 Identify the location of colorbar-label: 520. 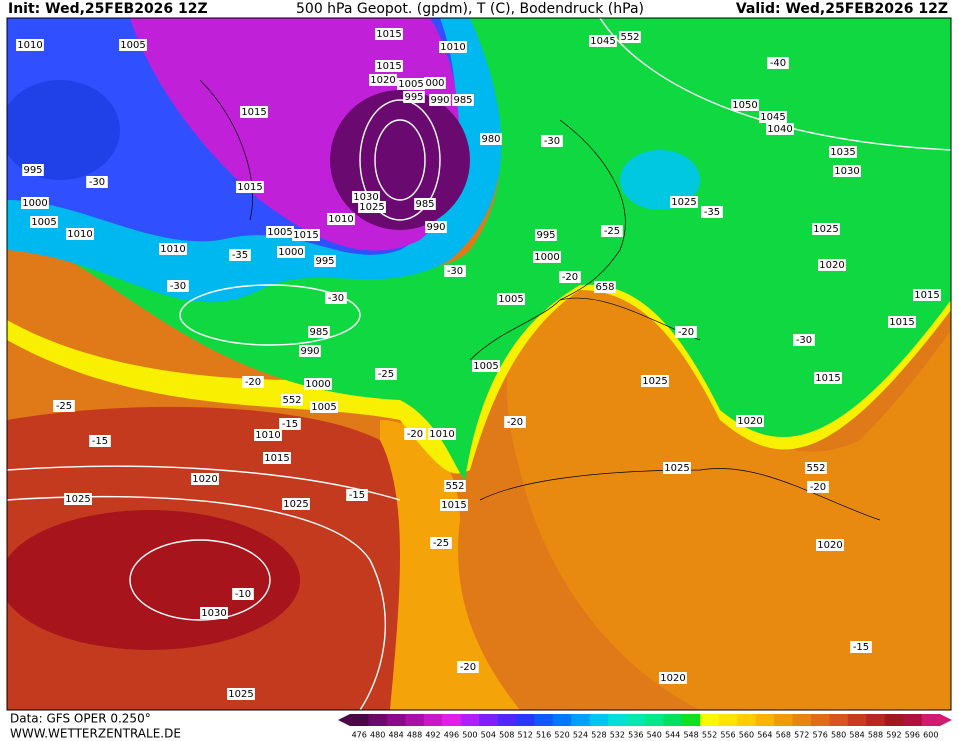
(561, 735).